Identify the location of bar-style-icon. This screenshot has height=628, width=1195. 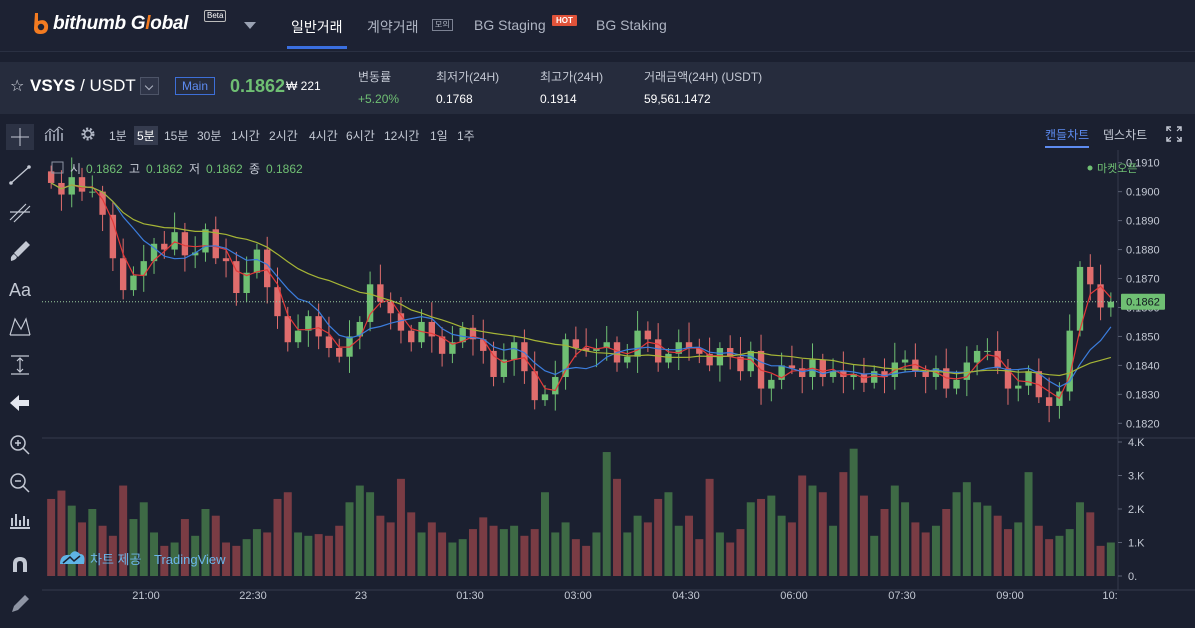
(20, 521).